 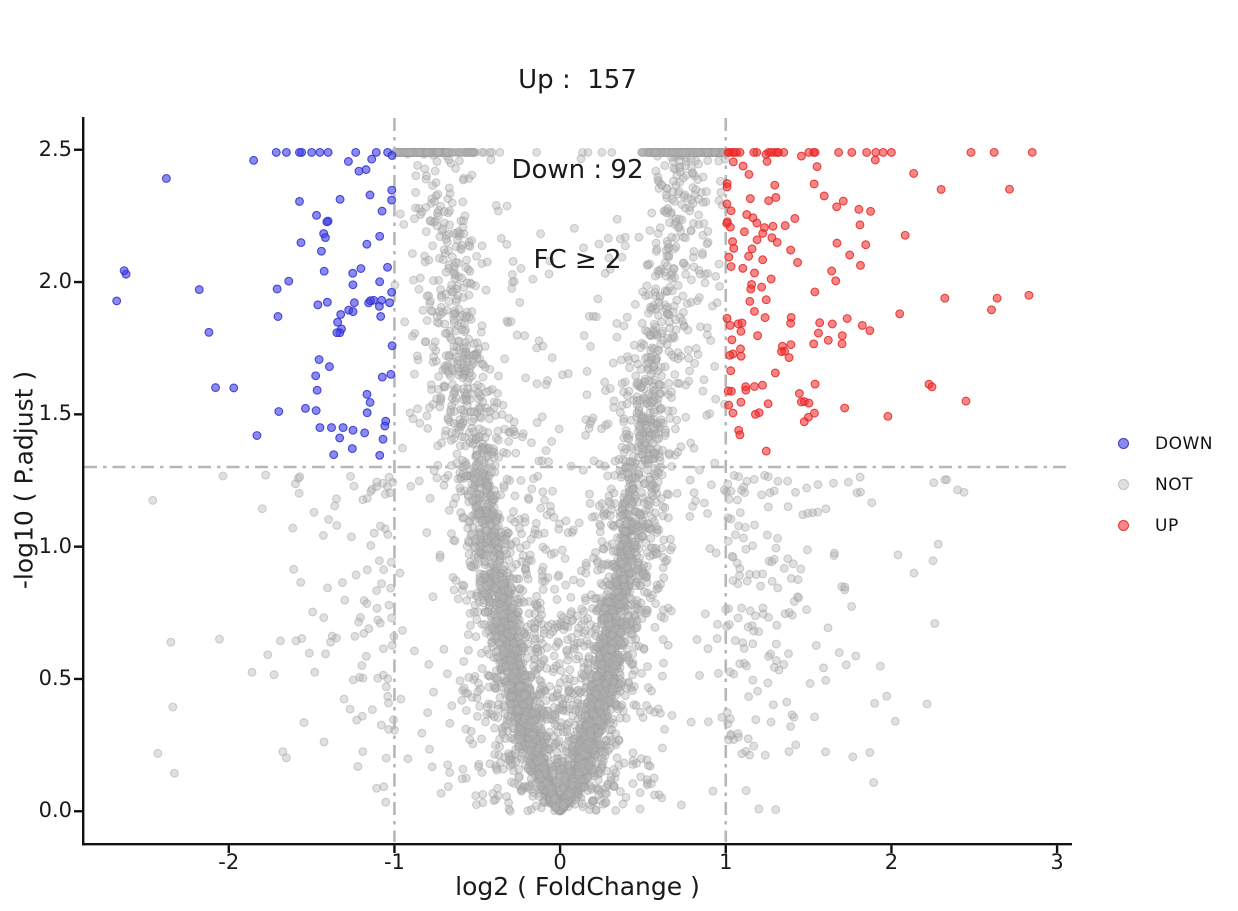 What do you see at coordinates (1123, 525) in the screenshot?
I see `up-point-icon` at bounding box center [1123, 525].